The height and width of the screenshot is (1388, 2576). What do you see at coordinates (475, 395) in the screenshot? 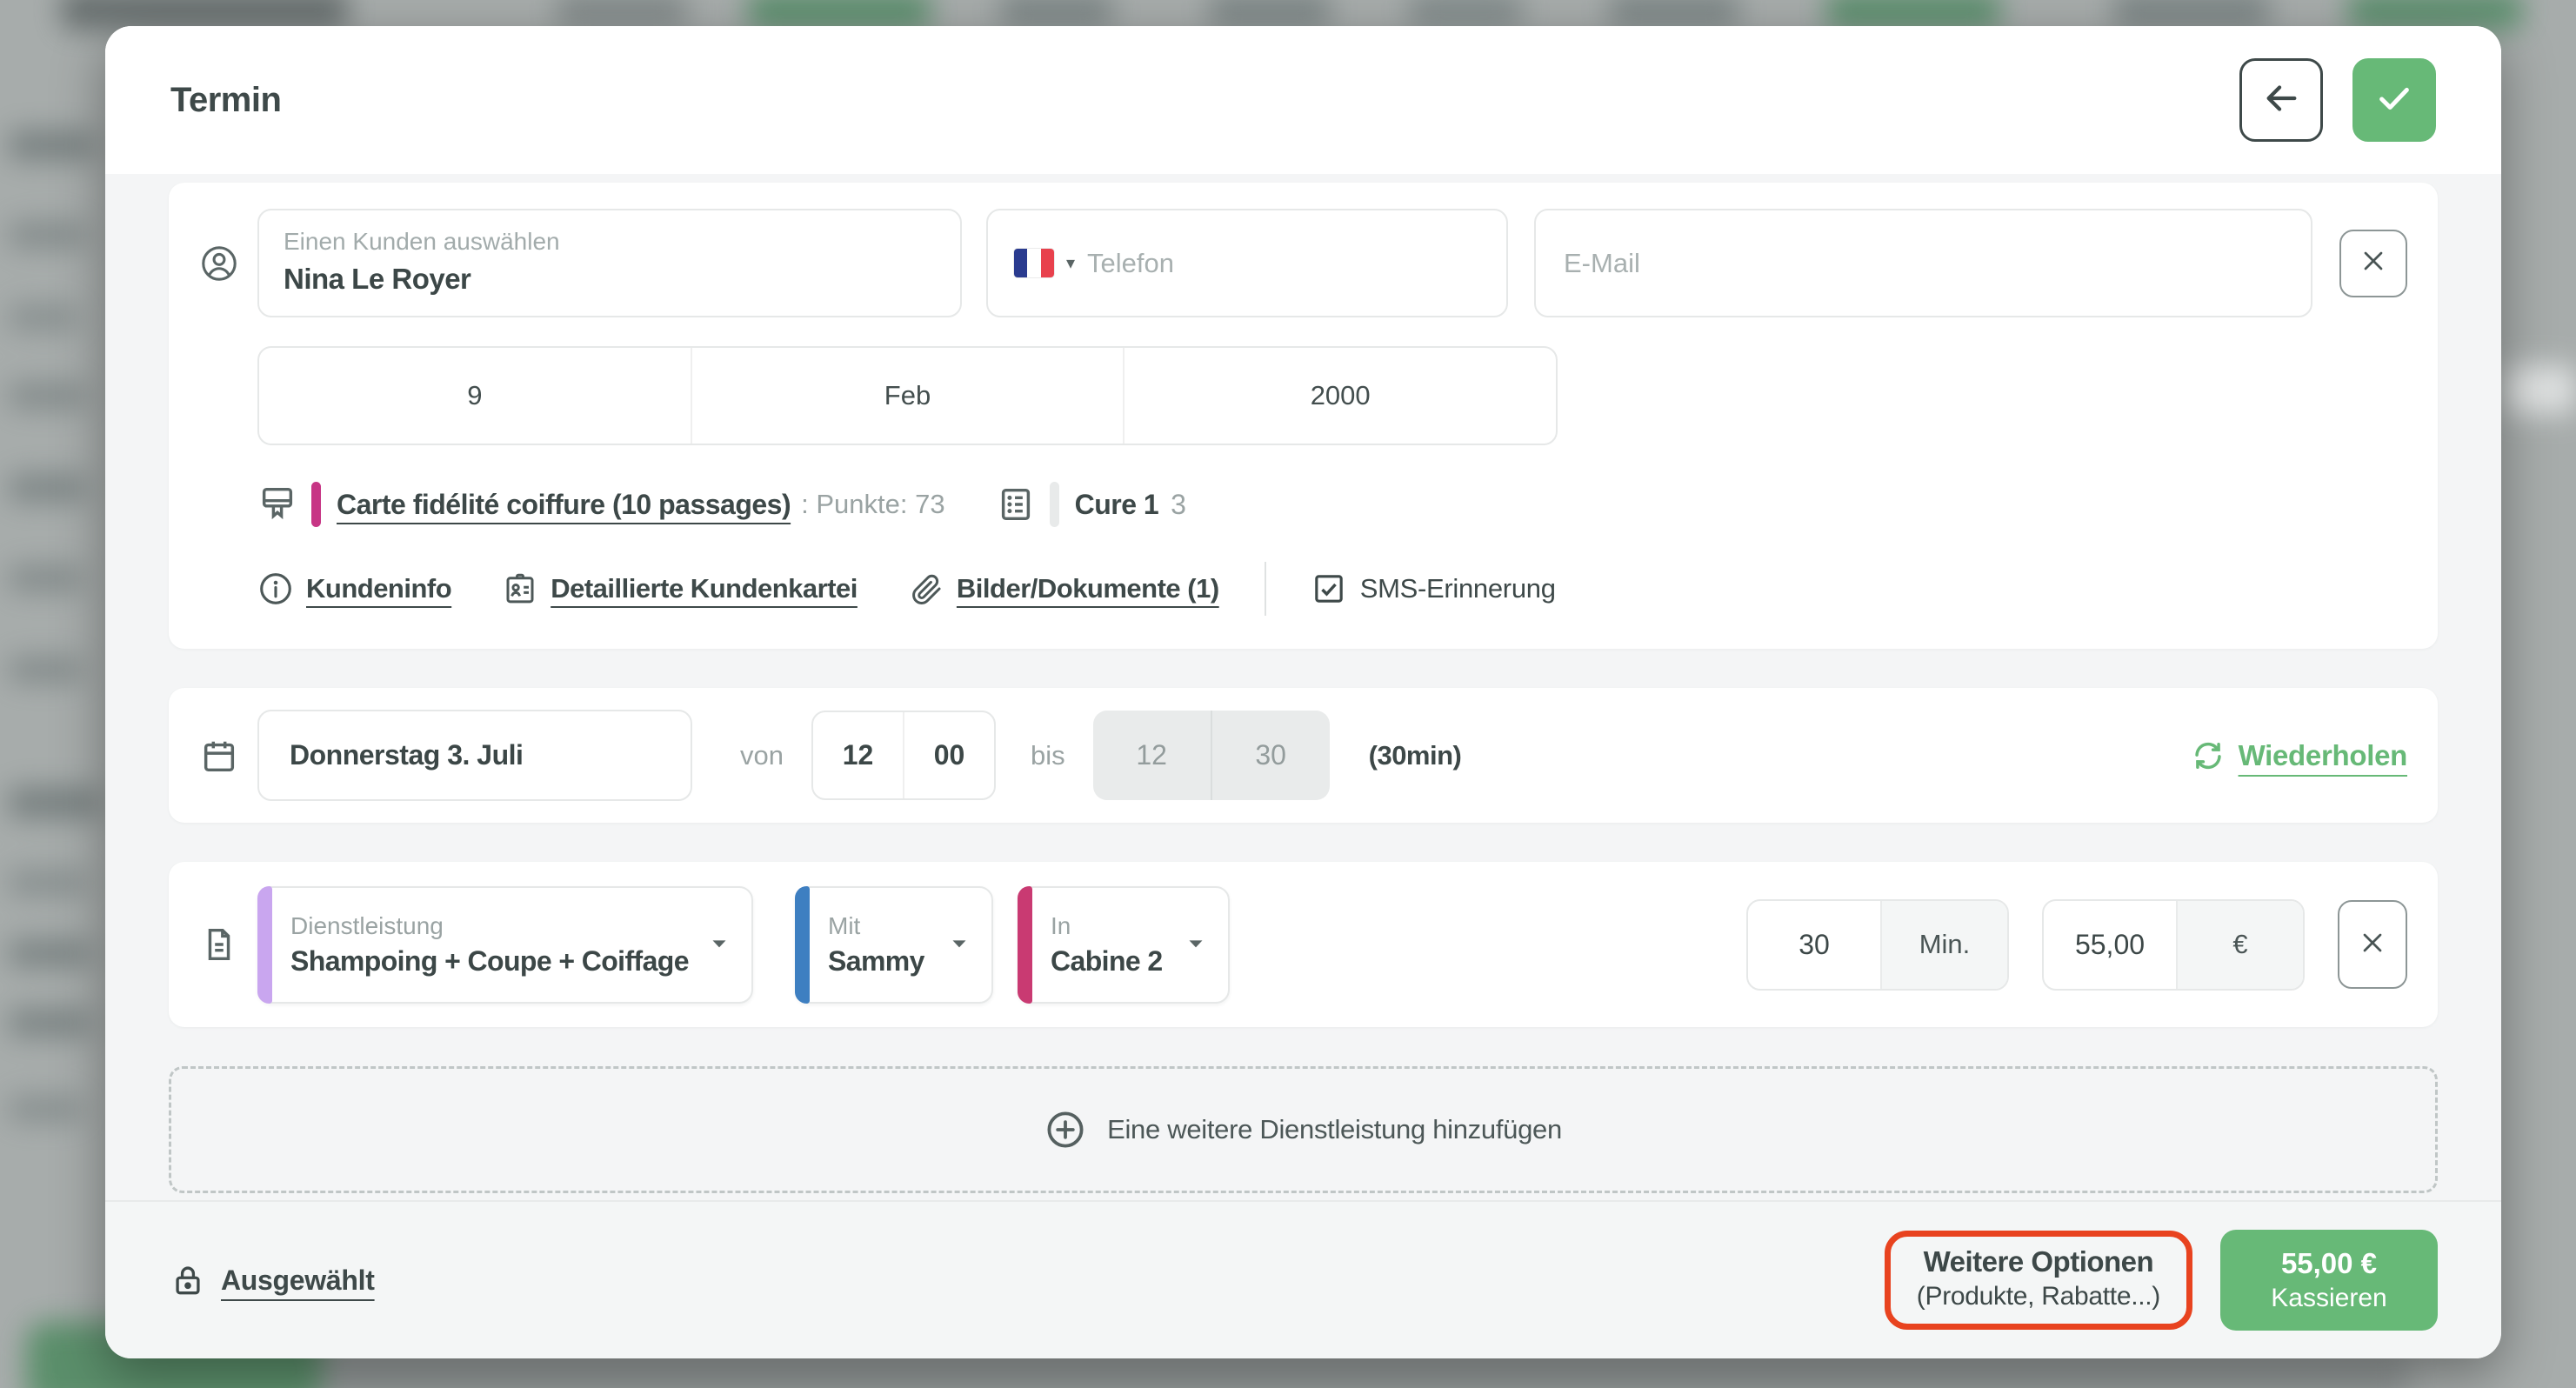
I see `birthday-day: 9` at bounding box center [475, 395].